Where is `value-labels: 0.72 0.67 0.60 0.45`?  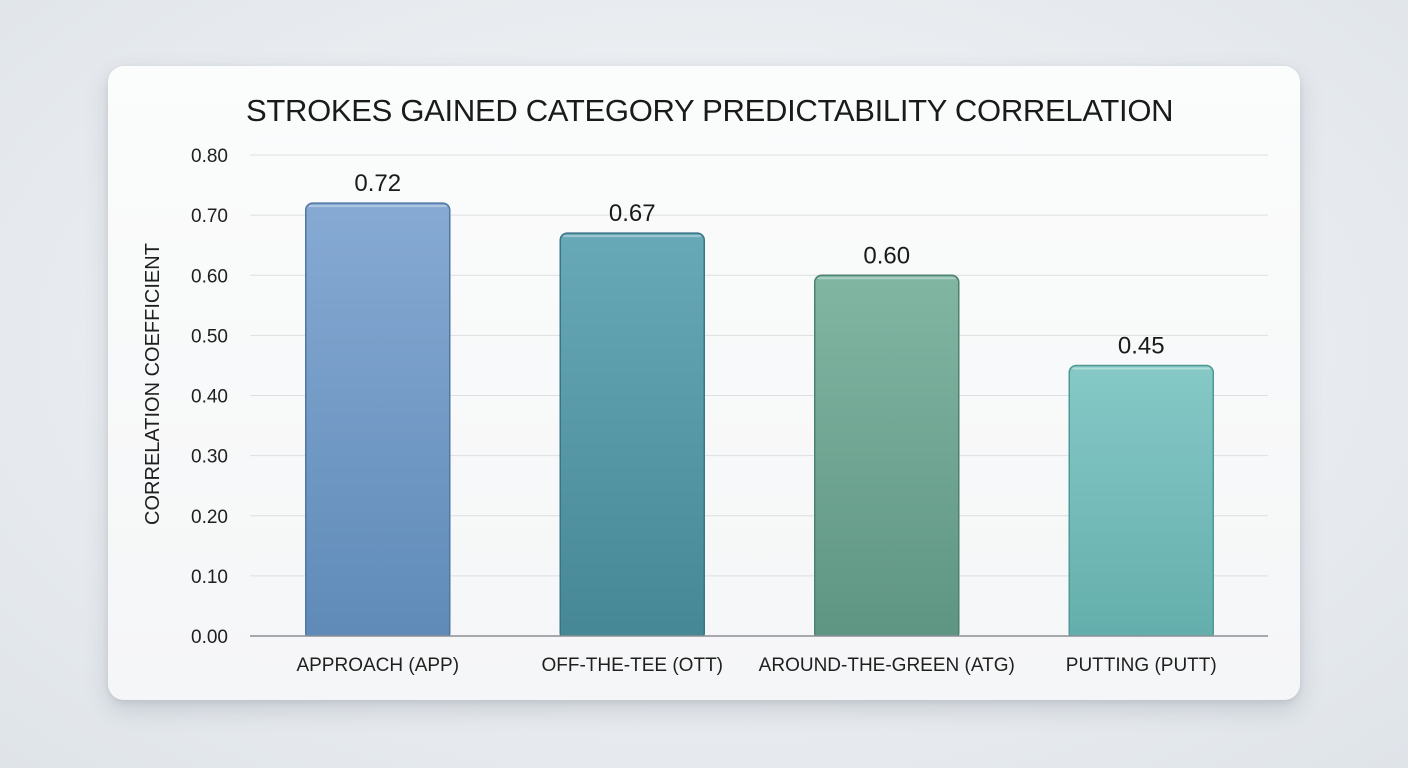
value-labels: 0.72 0.67 0.60 0.45 is located at coordinates (759, 264).